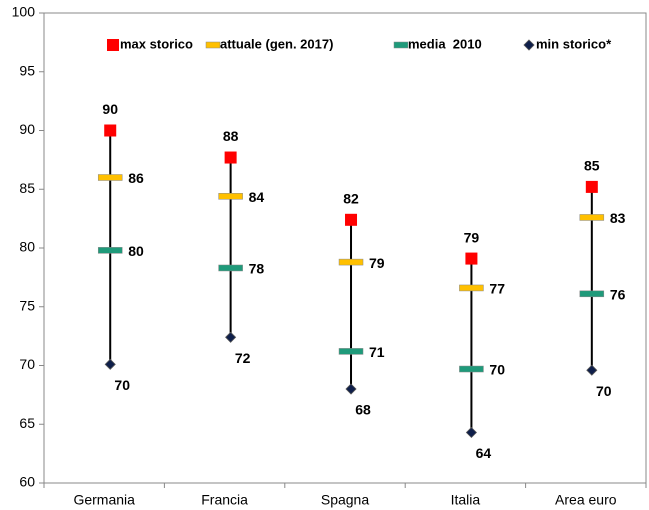 The height and width of the screenshot is (510, 649). Describe the element at coordinates (136, 251) in the screenshot. I see `data-label: 80` at that location.